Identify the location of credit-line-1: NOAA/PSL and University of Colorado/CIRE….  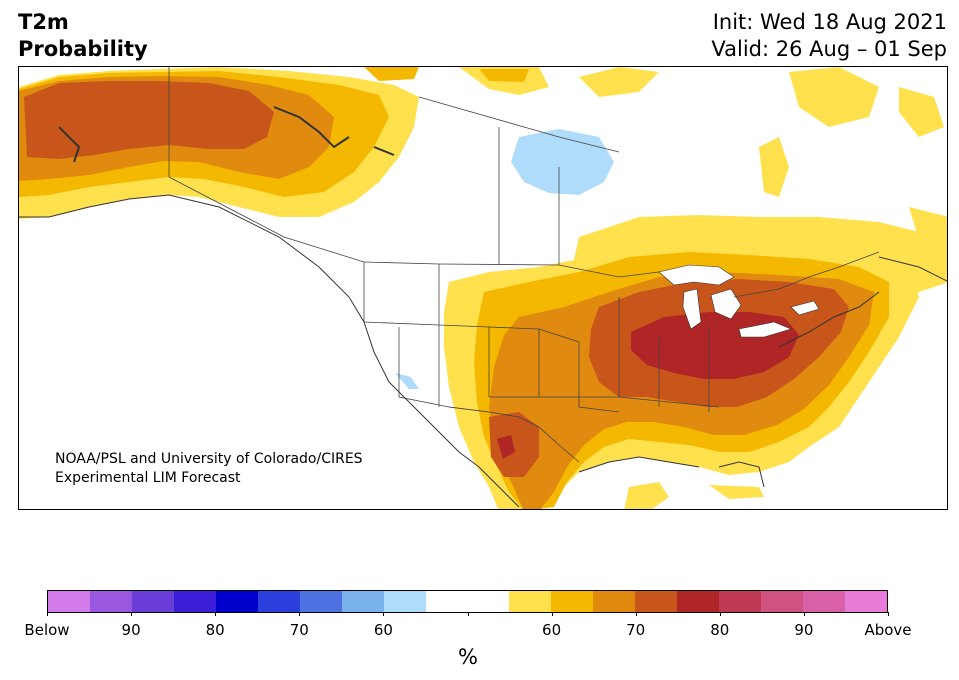
(209, 459).